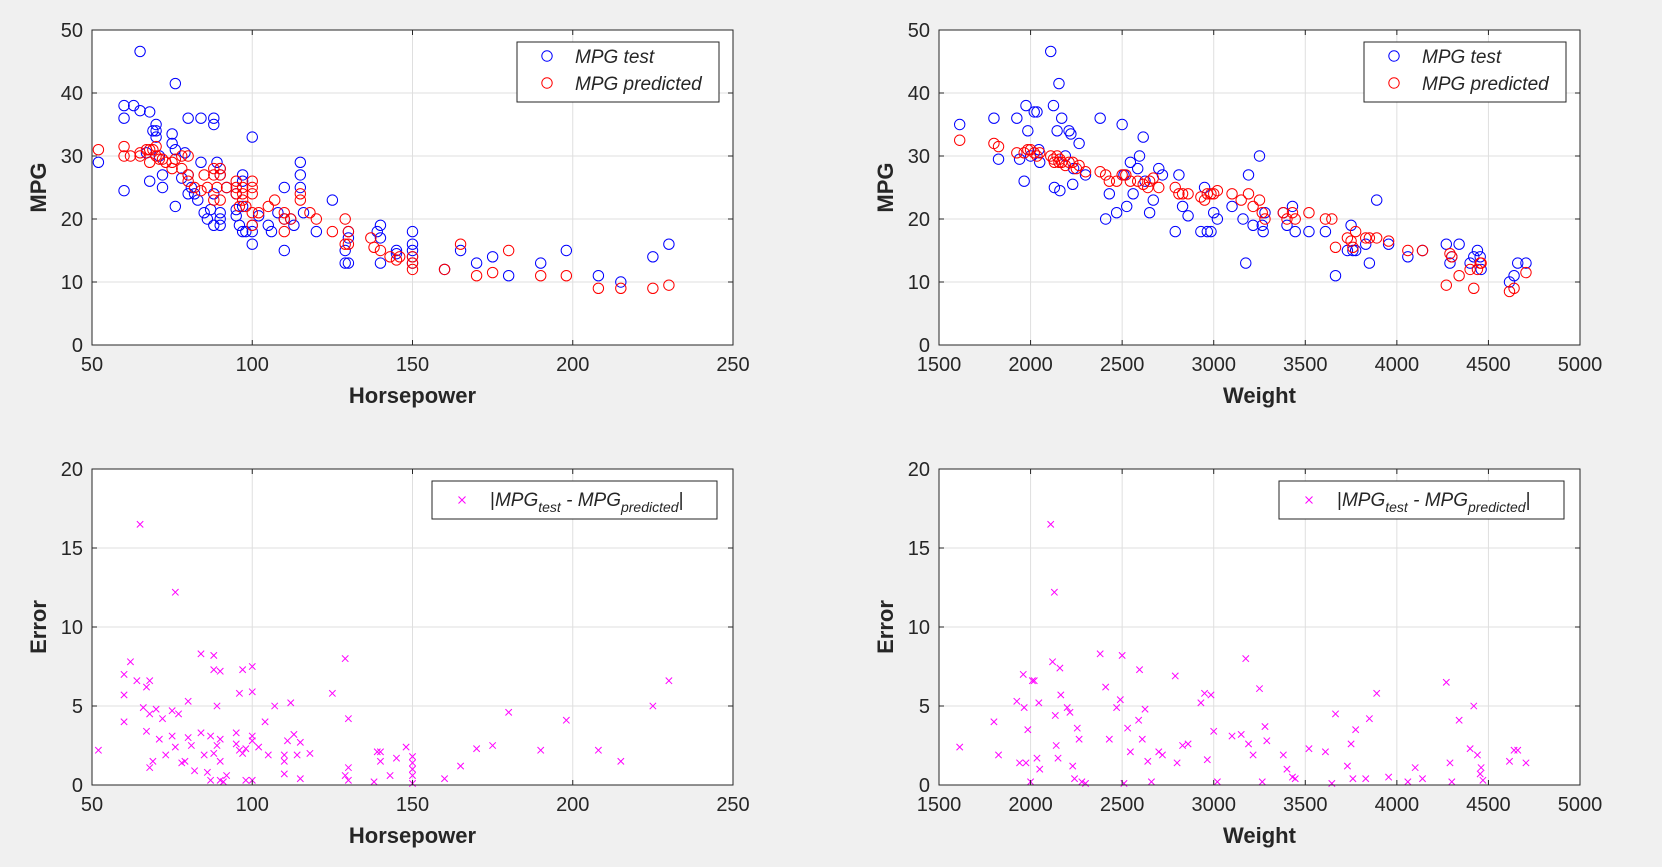  Describe the element at coordinates (1305, 805) in the screenshot. I see `x-tick-label: 3500` at that location.